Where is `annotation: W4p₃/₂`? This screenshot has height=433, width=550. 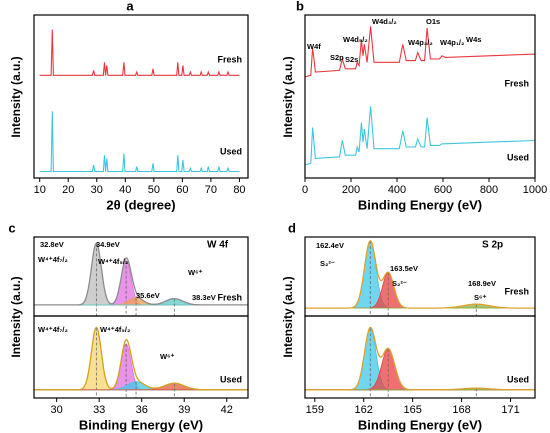 annotation: W4p₃/₂ is located at coordinates (420, 42).